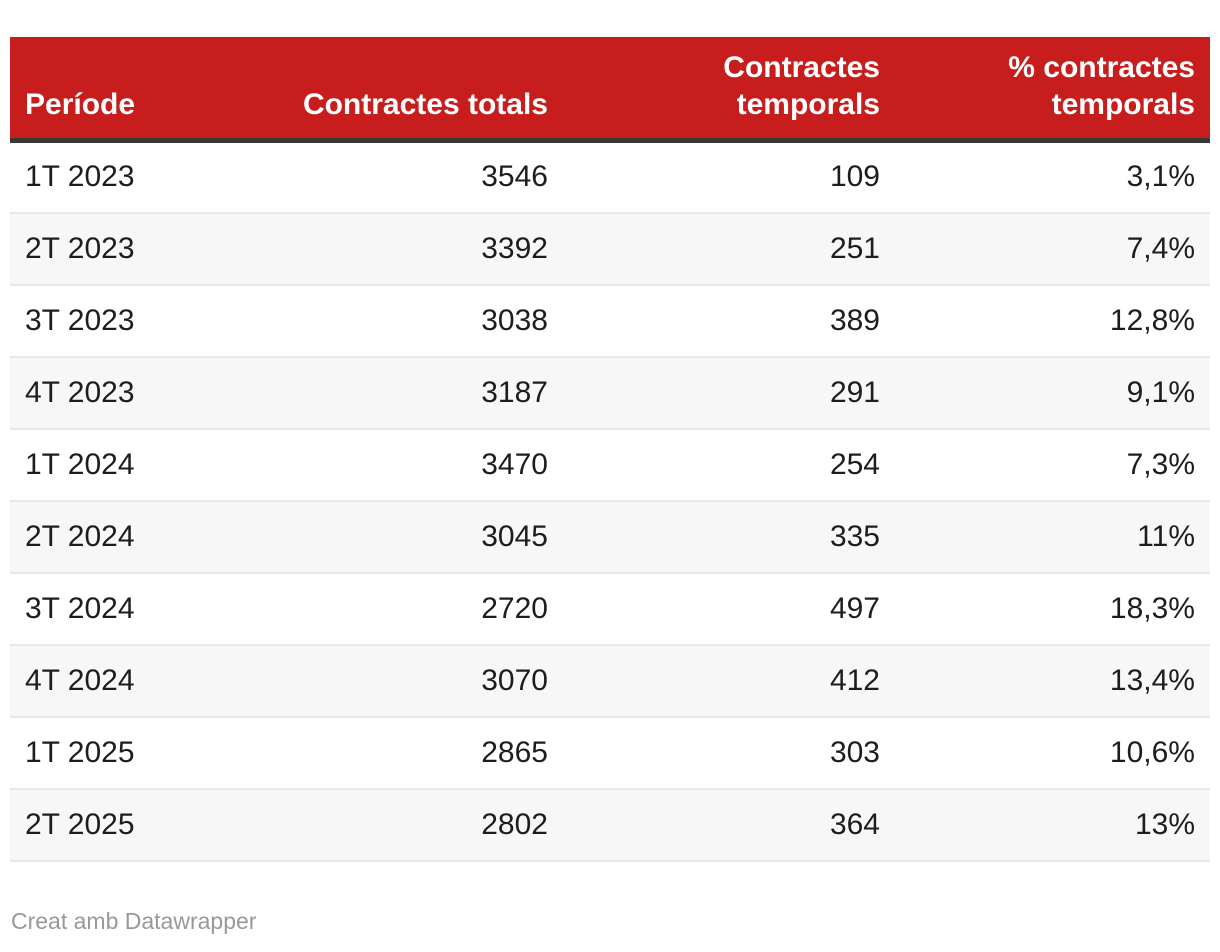 The image size is (1220, 952). I want to click on table-row: 4T 2023 3187 291 9,1%, so click(610, 392).